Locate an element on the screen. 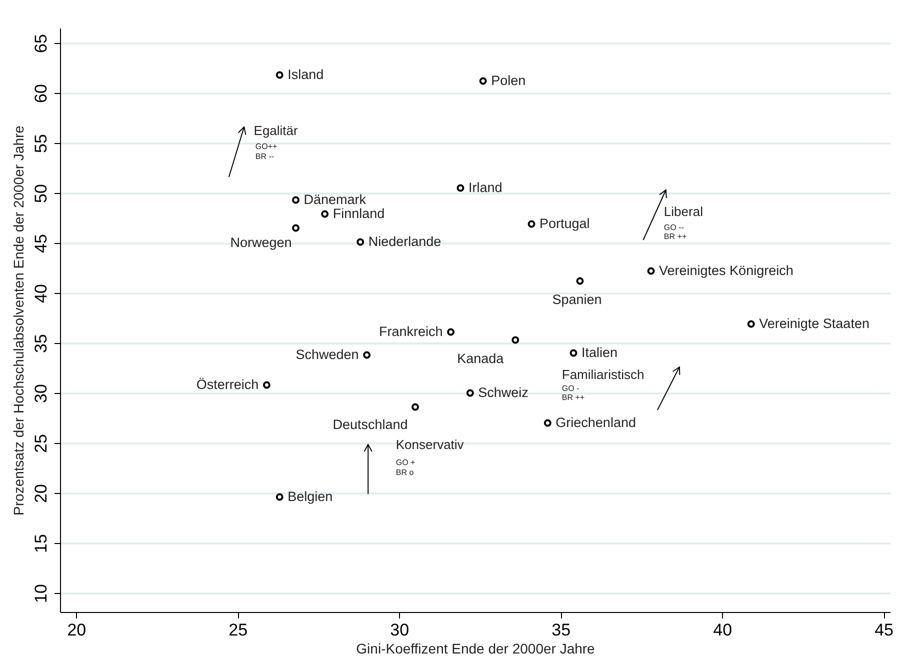  annotation: GO - is located at coordinates (571, 388).